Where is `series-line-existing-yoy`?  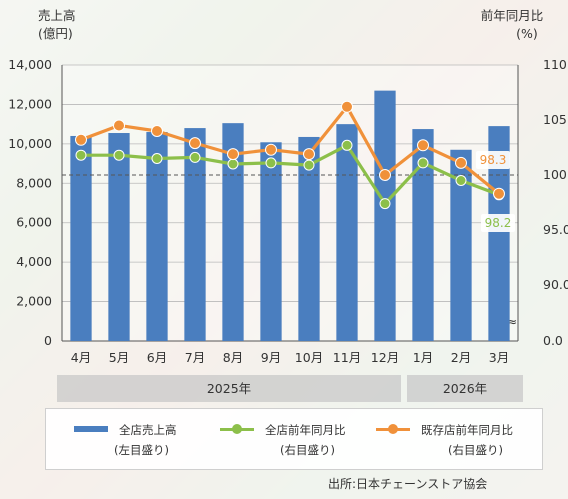 series-line-existing-yoy is located at coordinates (290, 150).